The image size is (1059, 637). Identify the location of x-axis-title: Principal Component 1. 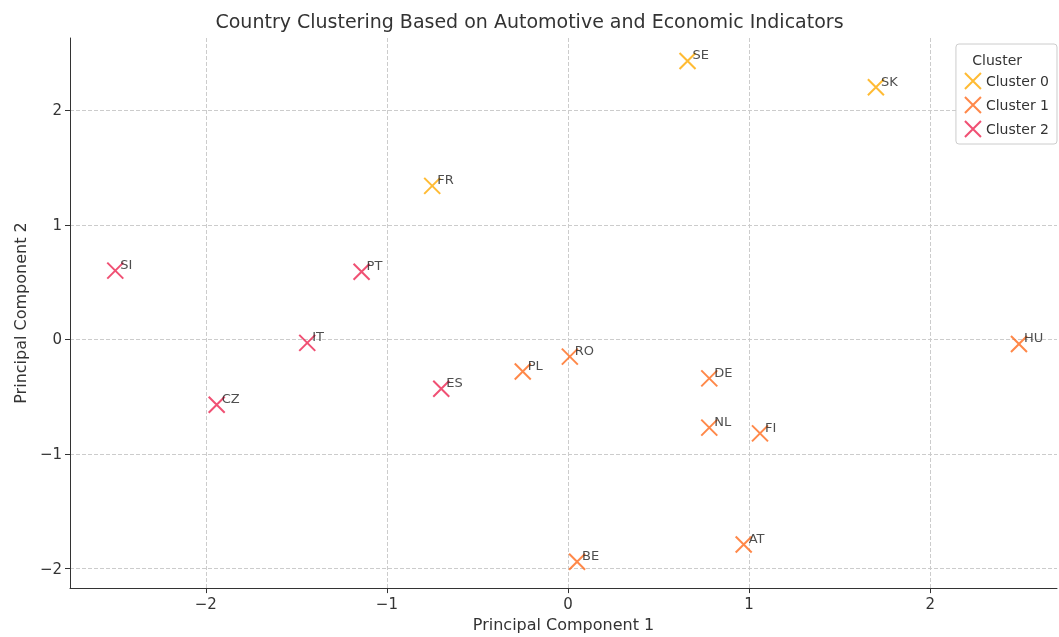
(563, 624).